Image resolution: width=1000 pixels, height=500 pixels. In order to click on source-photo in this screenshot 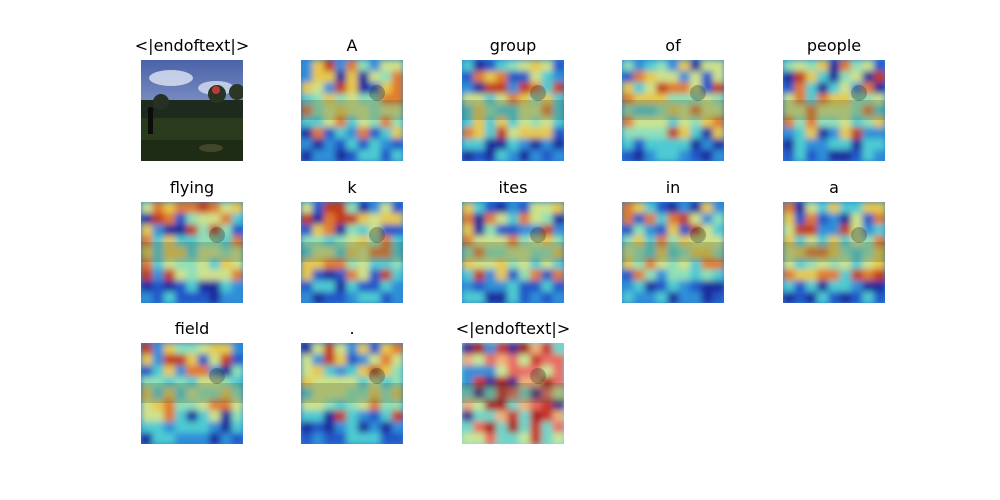, I will do `click(192, 110)`.